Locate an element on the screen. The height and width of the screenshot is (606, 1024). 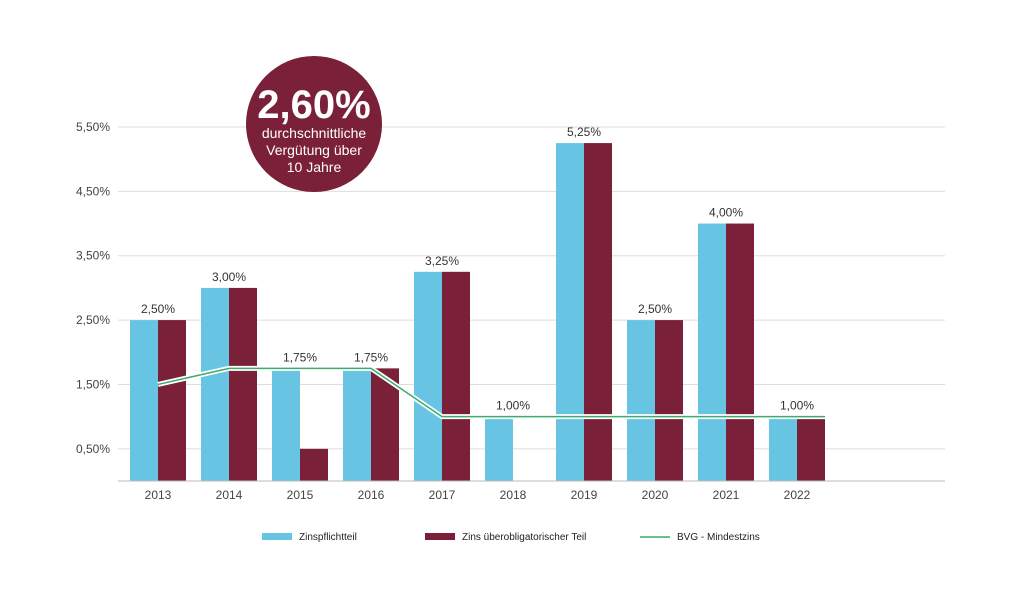
x-tick-label: 2015 is located at coordinates (300, 495).